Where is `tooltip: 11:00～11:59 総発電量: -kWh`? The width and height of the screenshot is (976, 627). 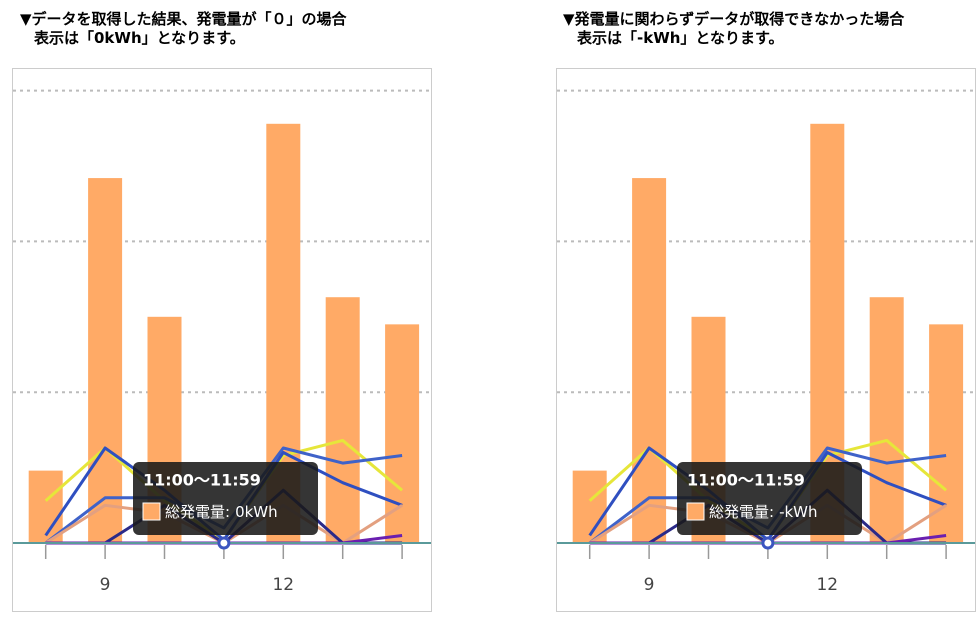
tooltip: 11:00～11:59 総発電量: -kWh is located at coordinates (769, 498).